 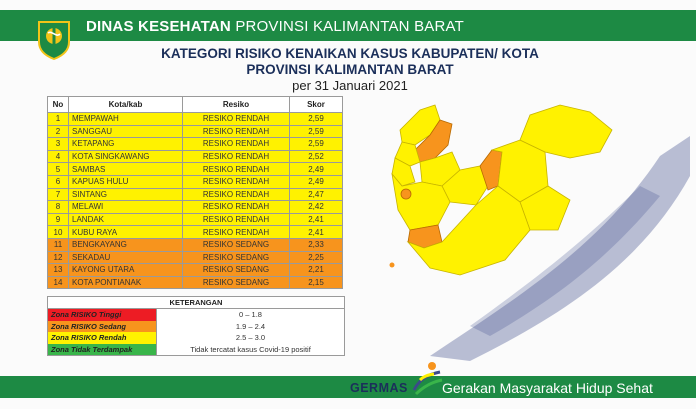 I want to click on table-row: 8 MELAWI RESIKO RENDAH 2,42, so click(x=195, y=207).